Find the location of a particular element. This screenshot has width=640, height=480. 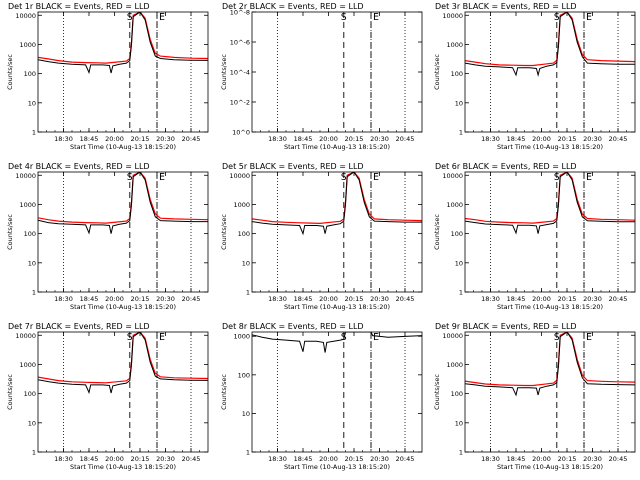

y-tick-label: 10^-8 is located at coordinates (240, 13).